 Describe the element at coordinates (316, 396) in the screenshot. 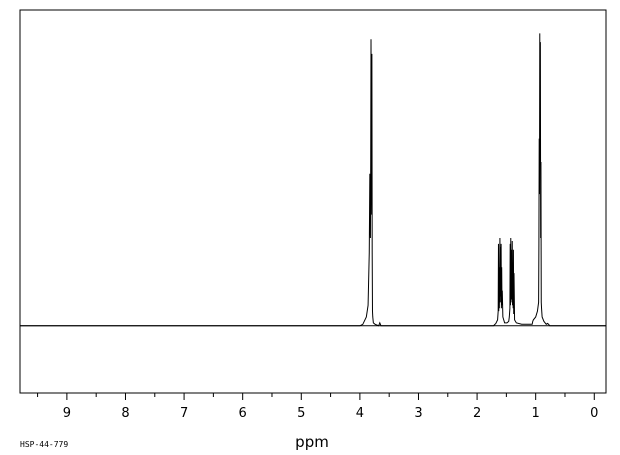

I see `x-axis-ticks` at that location.